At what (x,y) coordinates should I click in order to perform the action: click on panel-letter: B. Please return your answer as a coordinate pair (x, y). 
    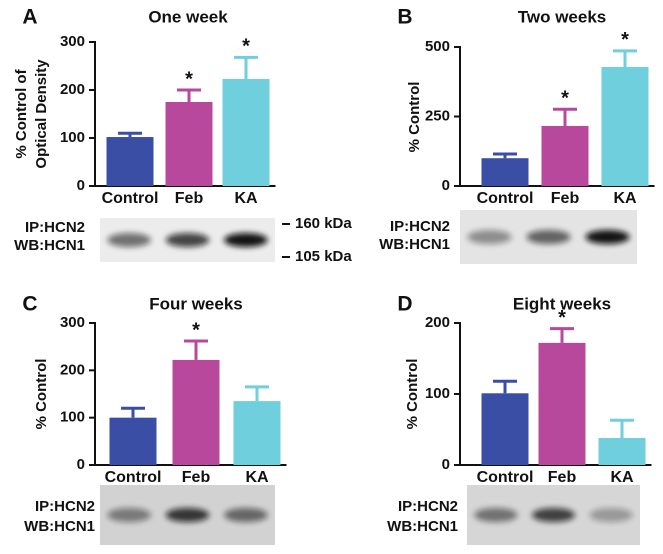
    Looking at the image, I should click on (404, 17).